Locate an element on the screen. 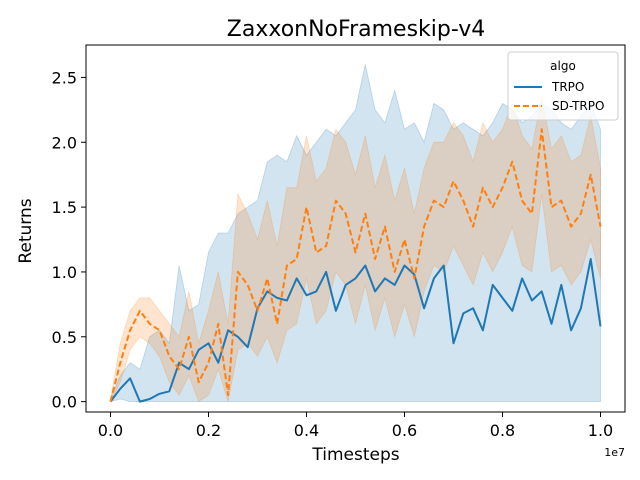  y-tick-label: 0.0 is located at coordinates (64, 402).